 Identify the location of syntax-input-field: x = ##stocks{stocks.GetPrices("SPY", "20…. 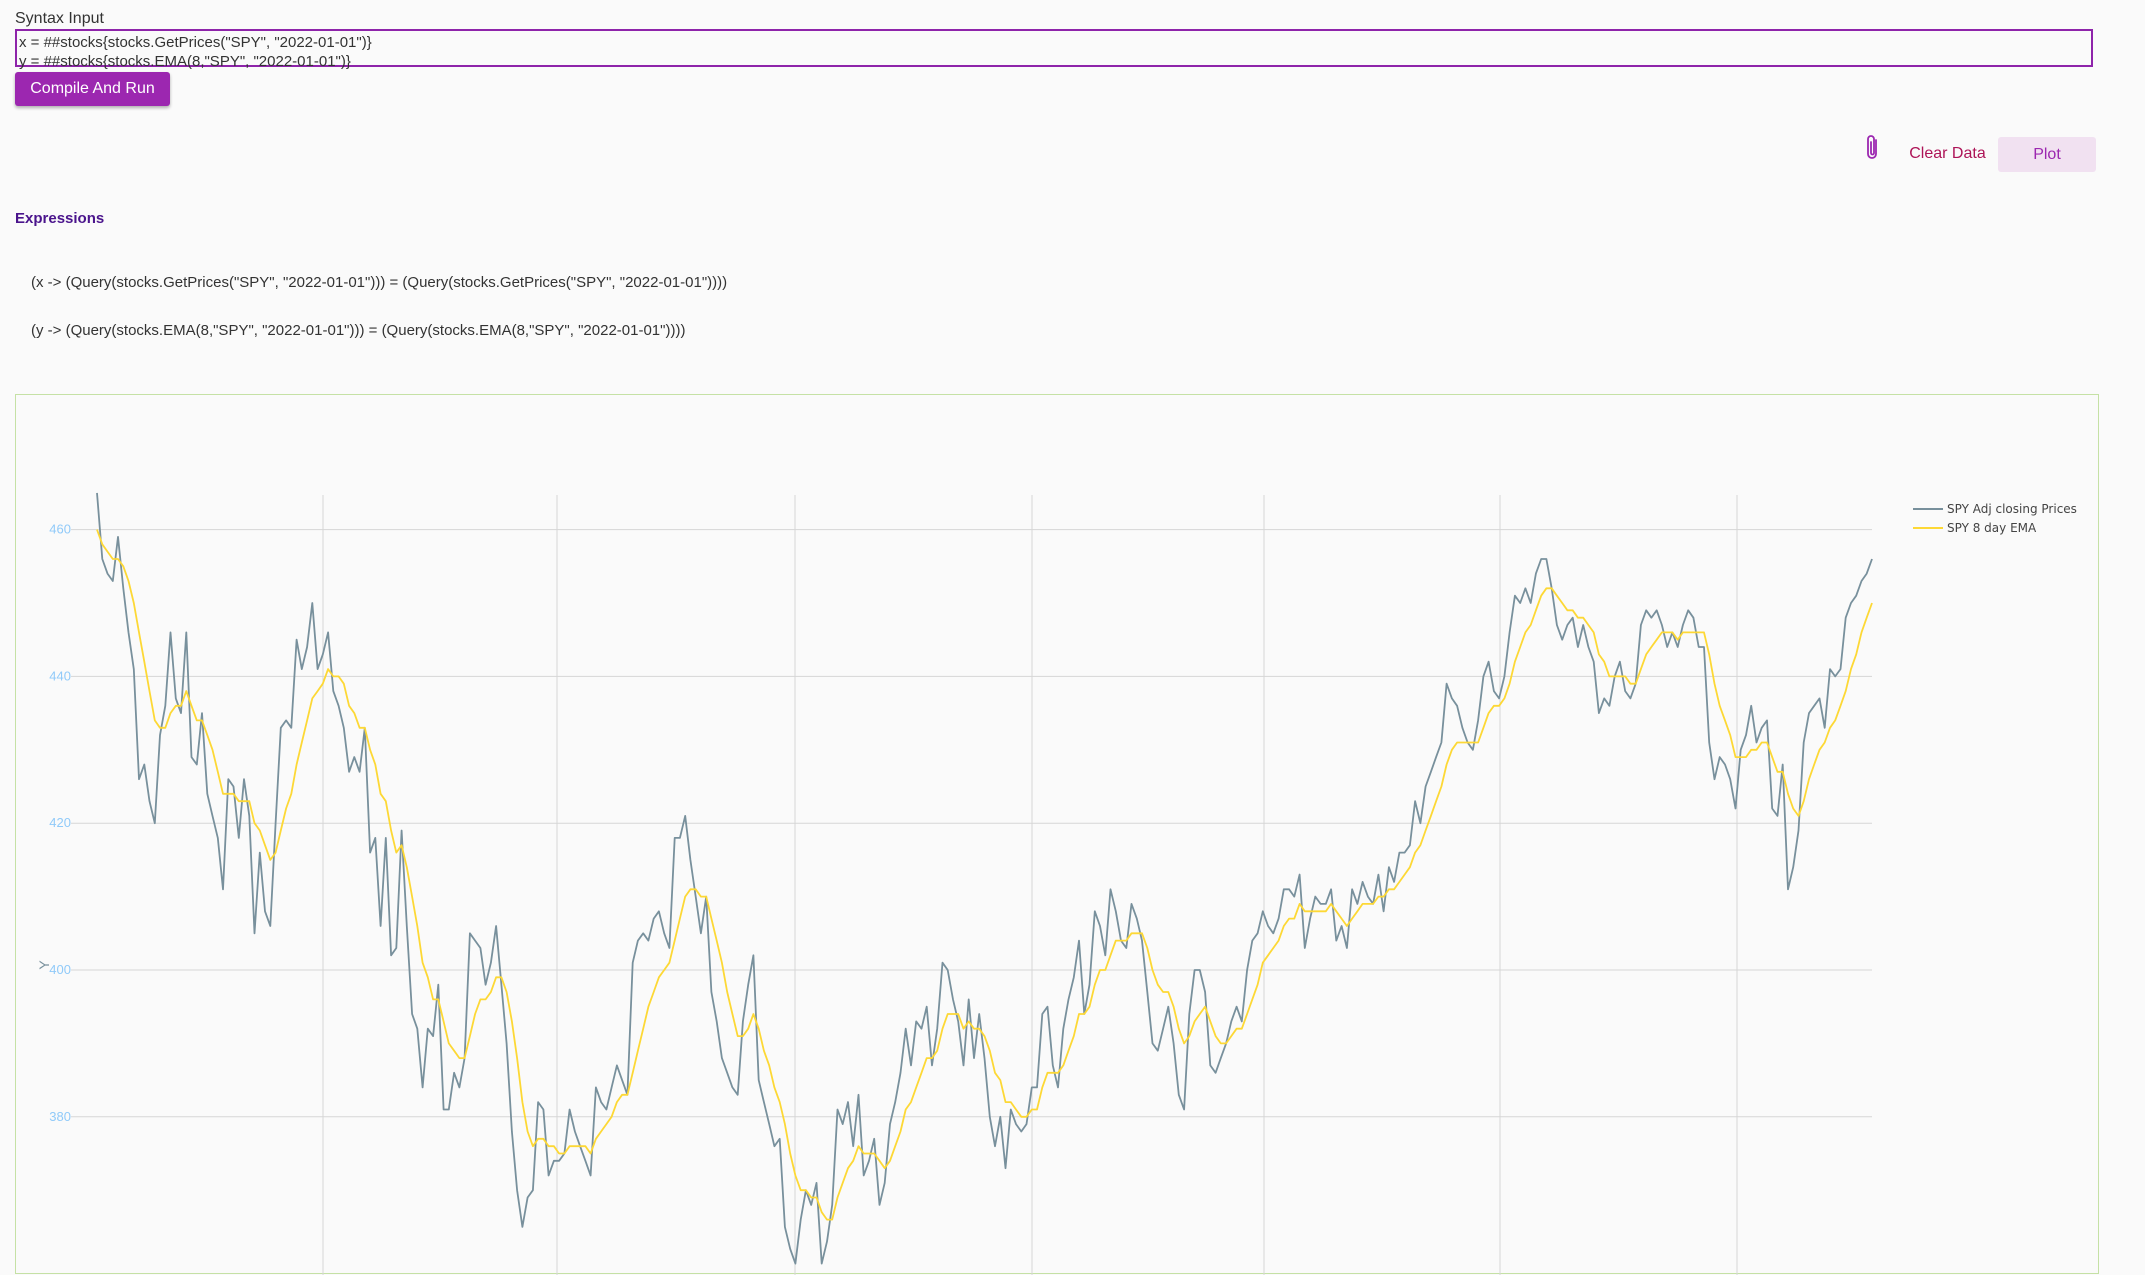
(1054, 49).